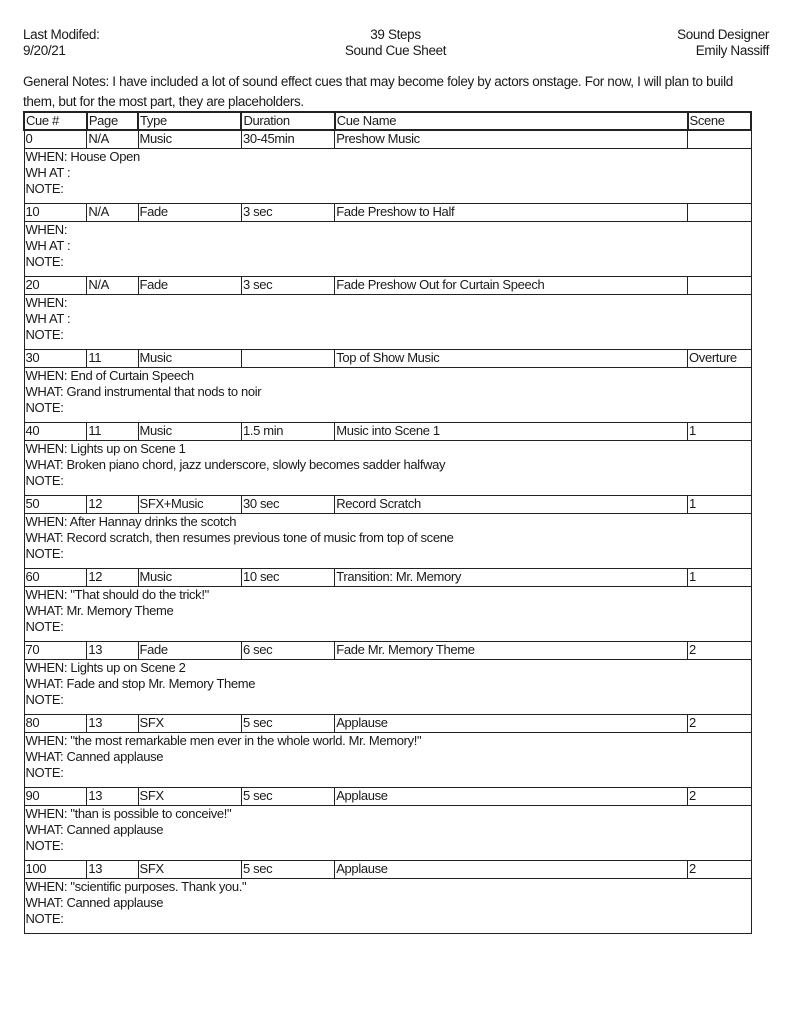  Describe the element at coordinates (511, 504) in the screenshot. I see `cell-cue-name: Record Scratch` at that location.